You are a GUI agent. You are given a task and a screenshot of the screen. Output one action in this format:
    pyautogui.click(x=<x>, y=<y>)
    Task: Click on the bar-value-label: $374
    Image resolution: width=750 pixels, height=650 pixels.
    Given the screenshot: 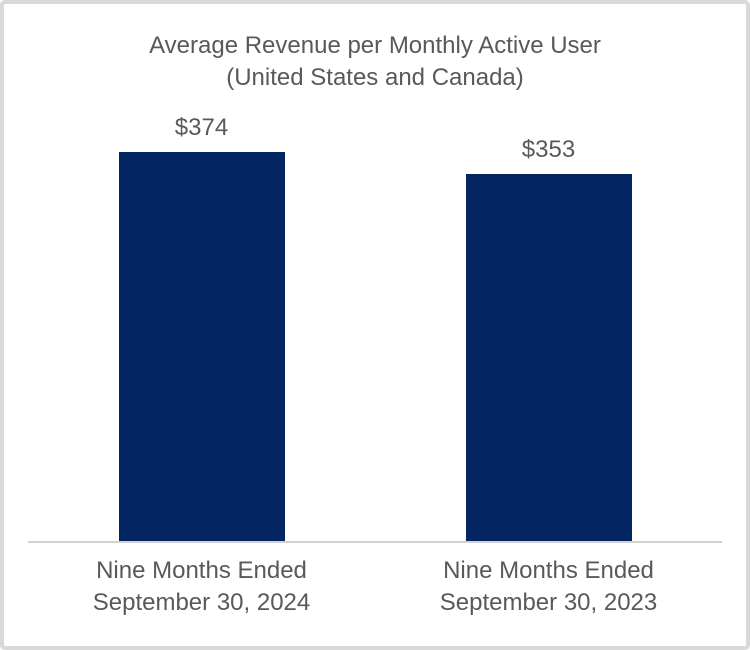 What is the action you would take?
    pyautogui.click(x=201, y=127)
    